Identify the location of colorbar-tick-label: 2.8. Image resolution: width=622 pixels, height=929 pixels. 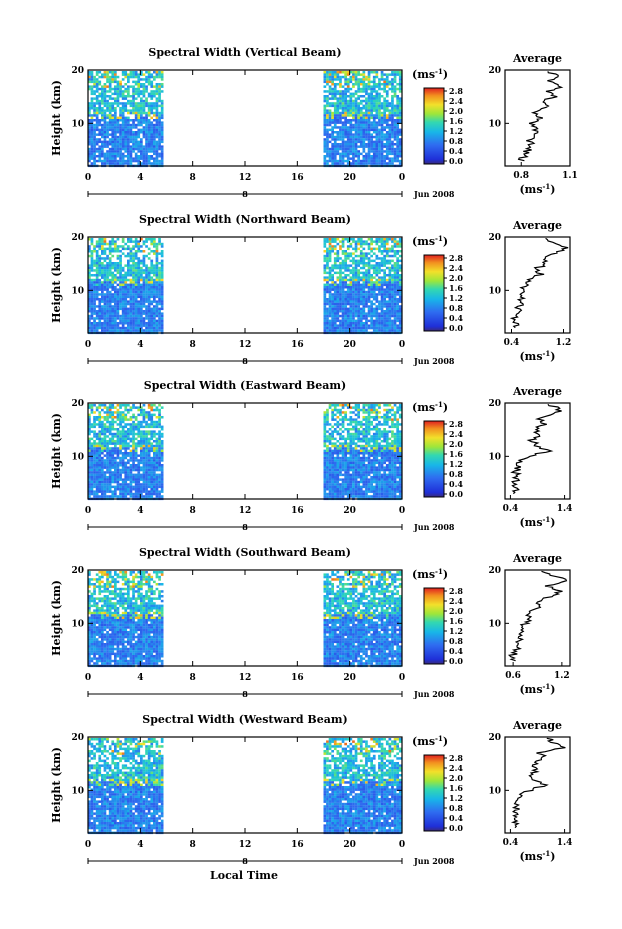
(456, 258).